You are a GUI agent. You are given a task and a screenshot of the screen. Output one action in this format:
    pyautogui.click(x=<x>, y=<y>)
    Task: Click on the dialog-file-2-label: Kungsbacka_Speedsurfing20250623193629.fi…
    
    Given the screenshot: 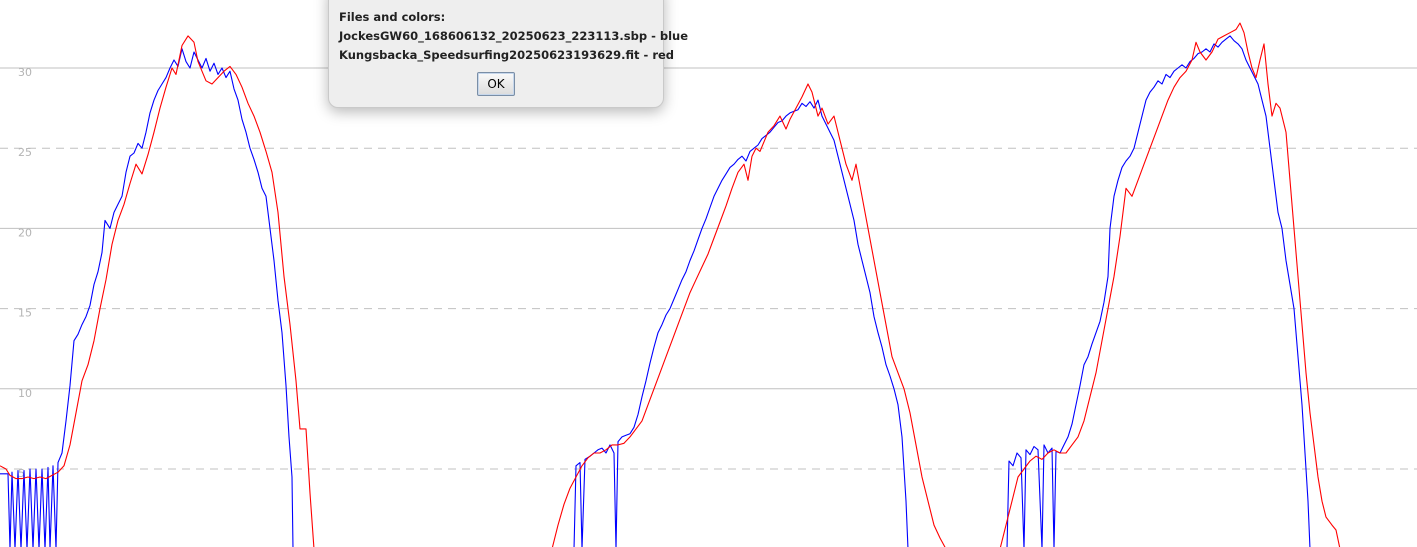 What is the action you would take?
    pyautogui.click(x=507, y=55)
    